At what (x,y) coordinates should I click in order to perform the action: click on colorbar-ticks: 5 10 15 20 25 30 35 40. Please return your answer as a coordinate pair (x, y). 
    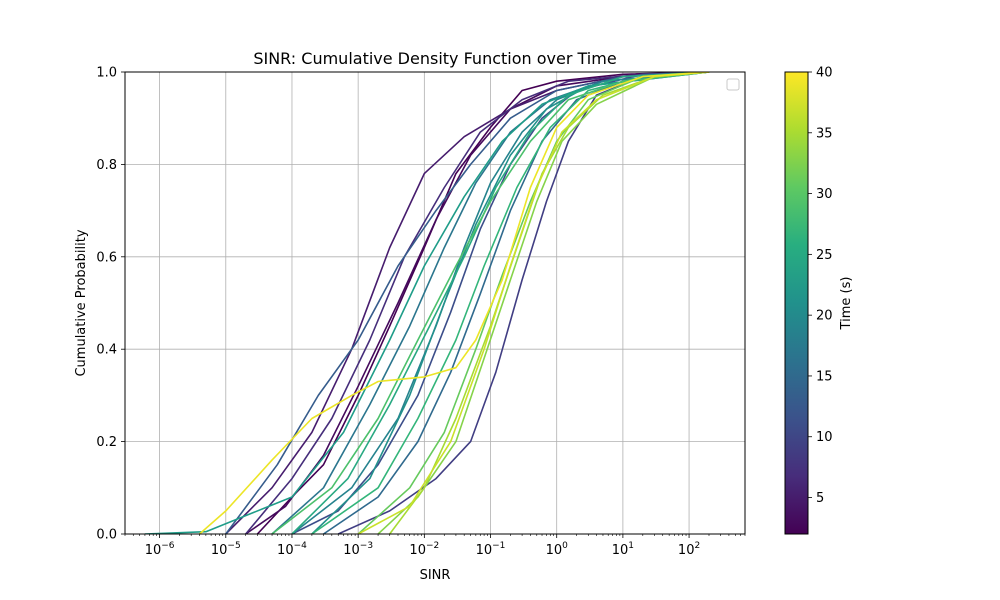
    Looking at the image, I should click on (820, 286).